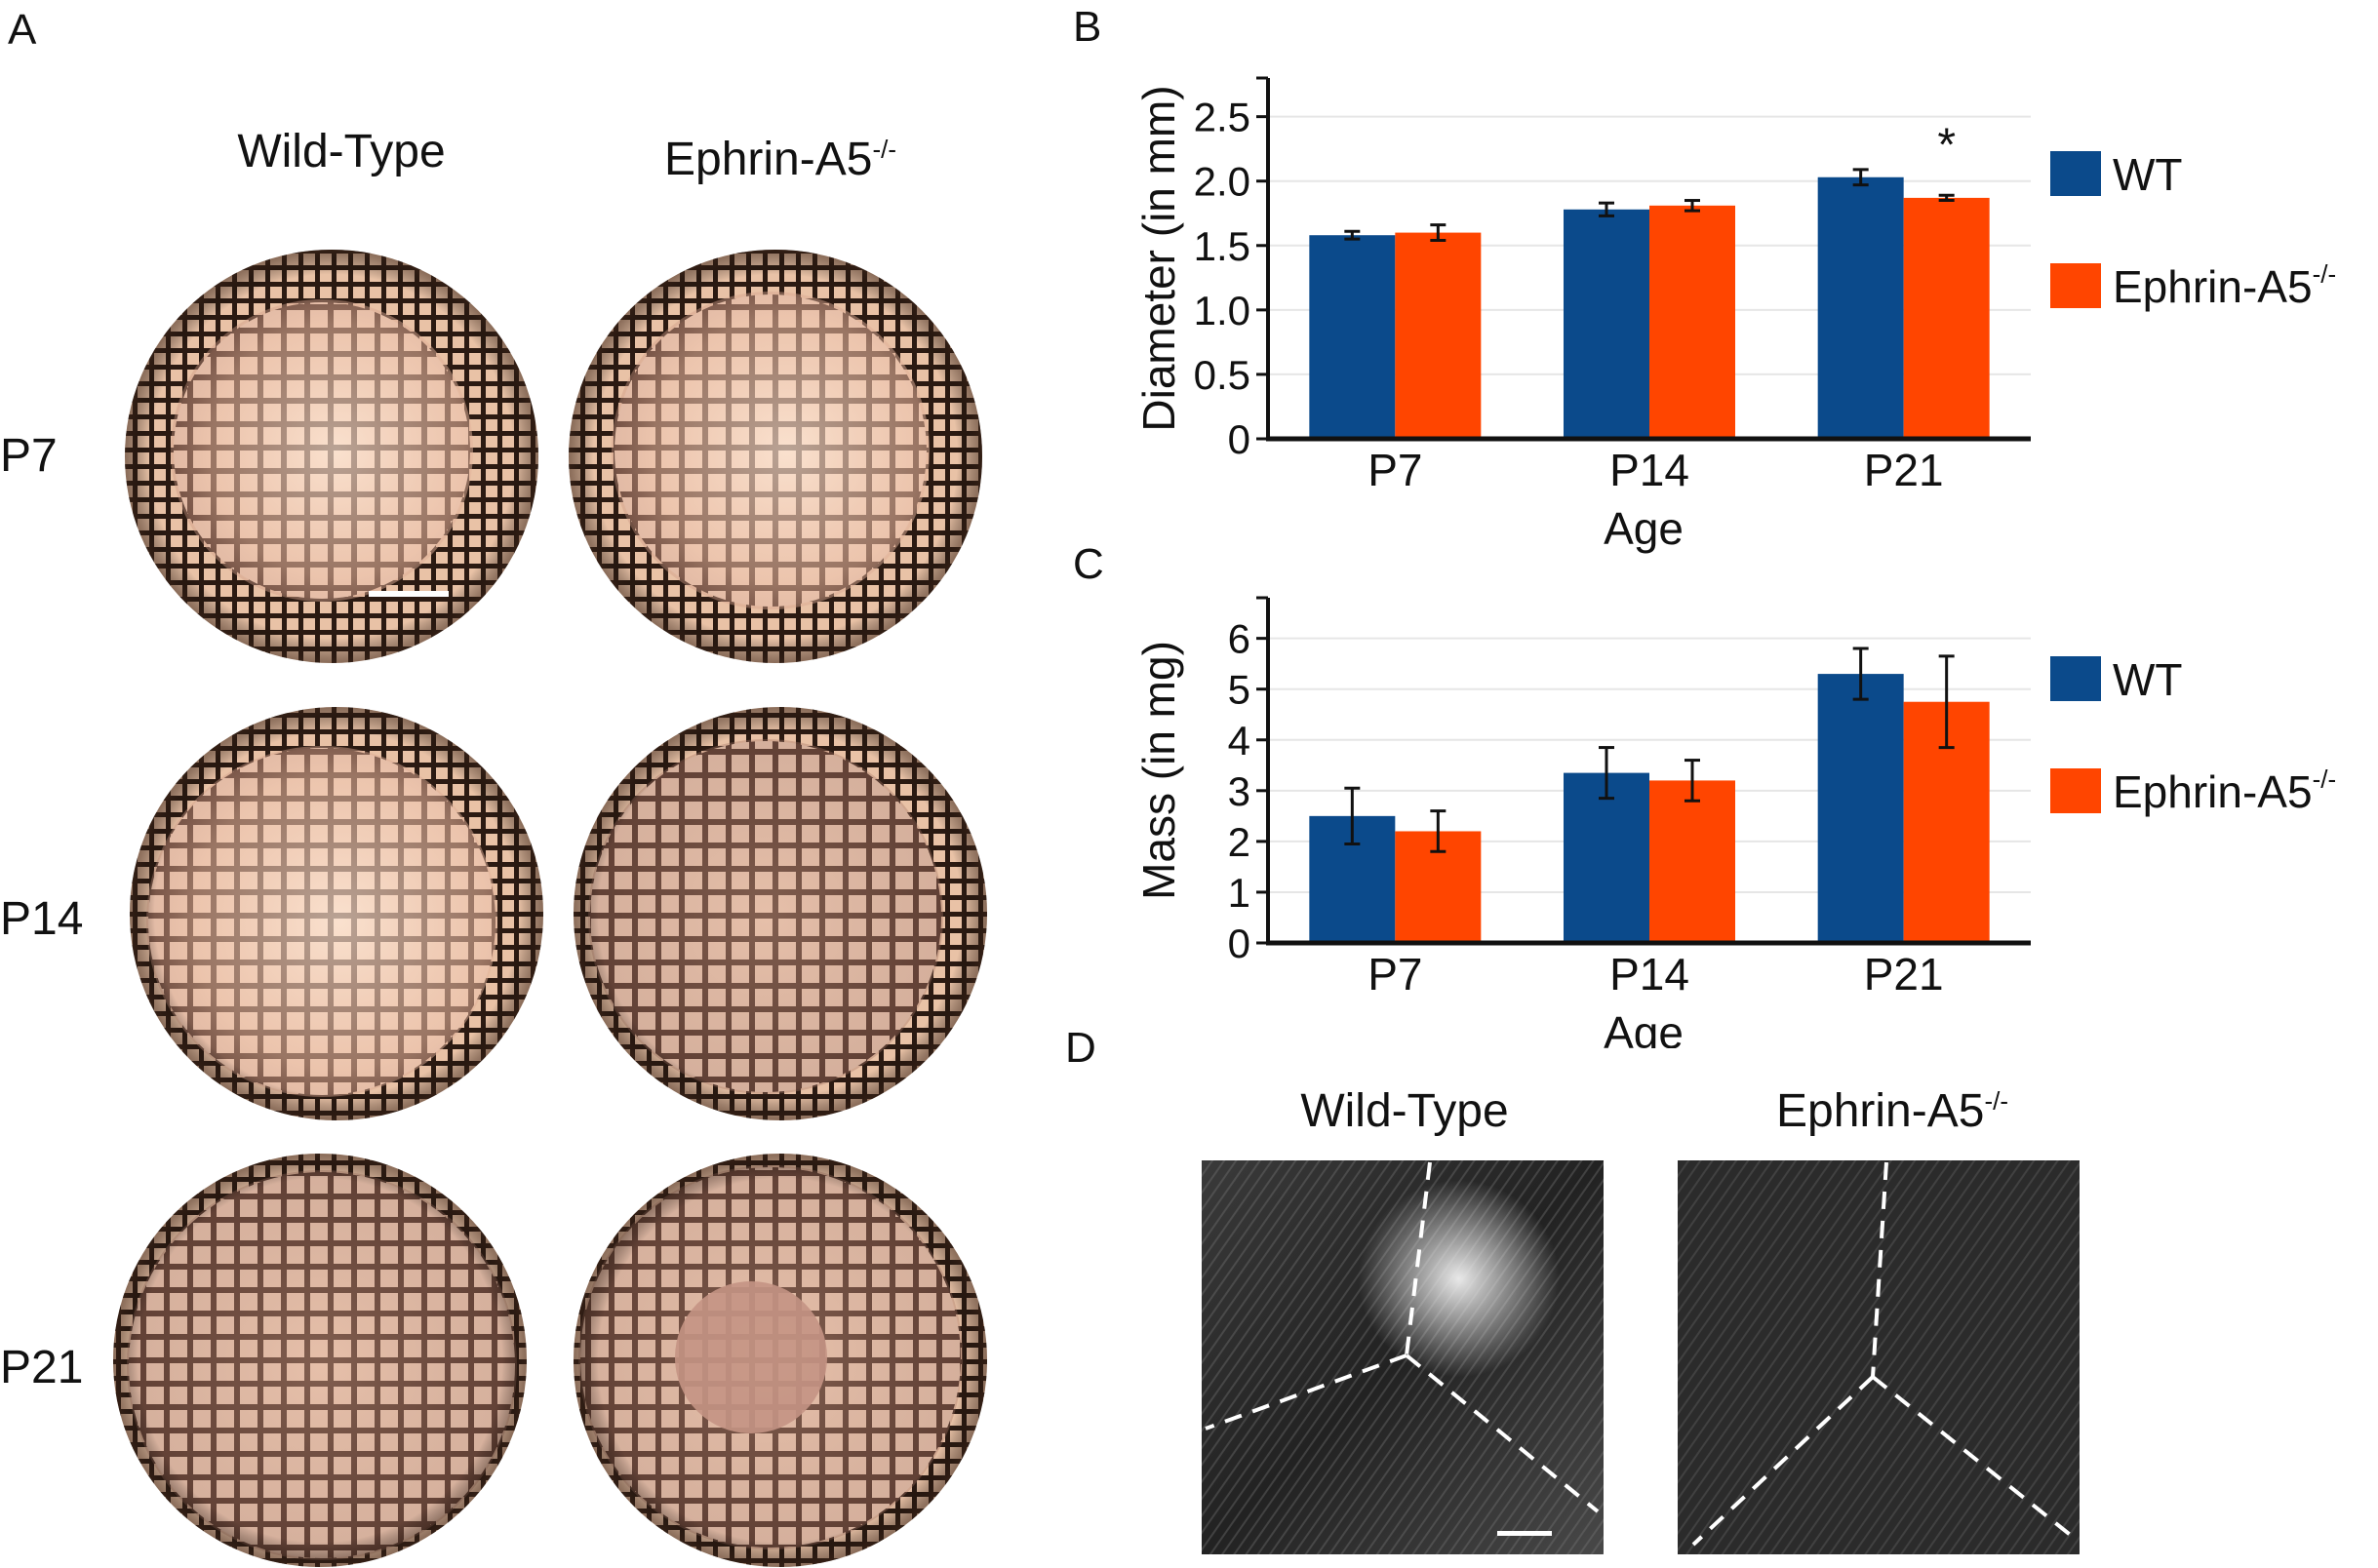  I want to click on panel-d-title-ephrin: Ephrin-A5-/-, so click(1892, 1111).